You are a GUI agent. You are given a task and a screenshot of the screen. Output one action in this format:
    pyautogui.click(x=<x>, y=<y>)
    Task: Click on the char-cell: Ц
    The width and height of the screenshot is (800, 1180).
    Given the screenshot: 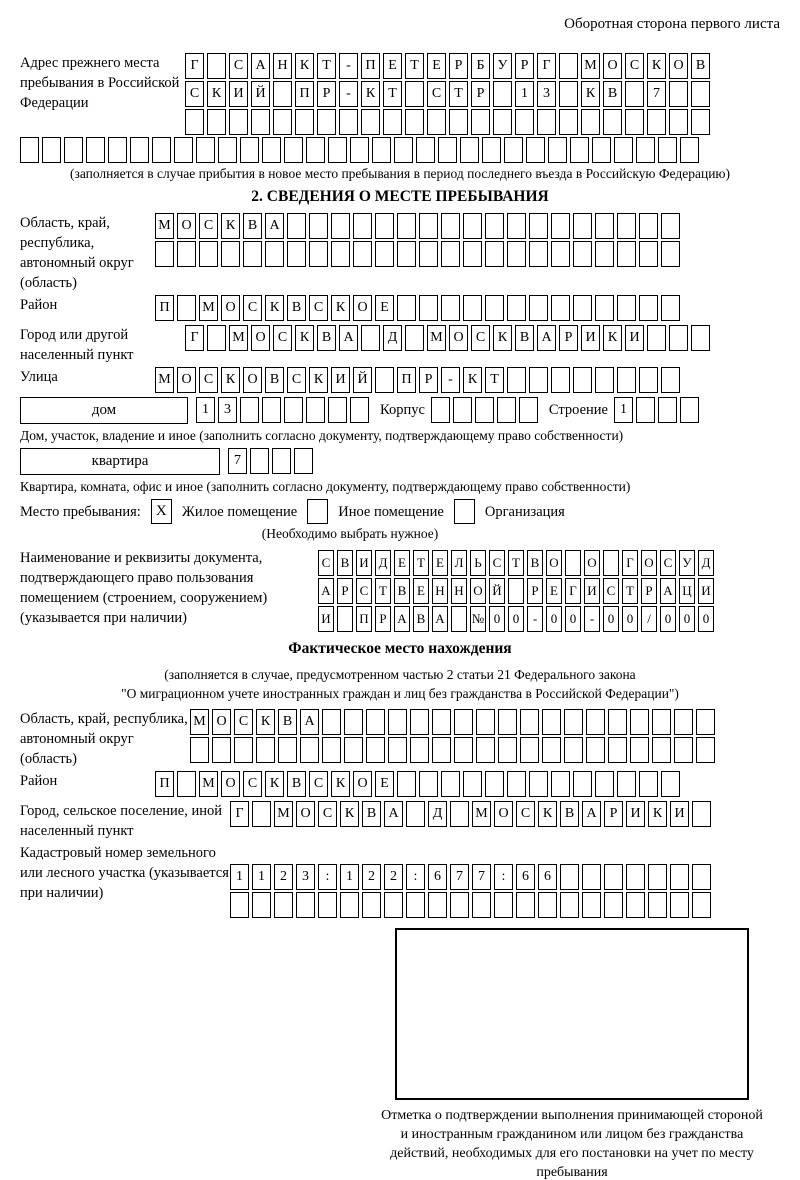 What is the action you would take?
    pyautogui.click(x=687, y=591)
    